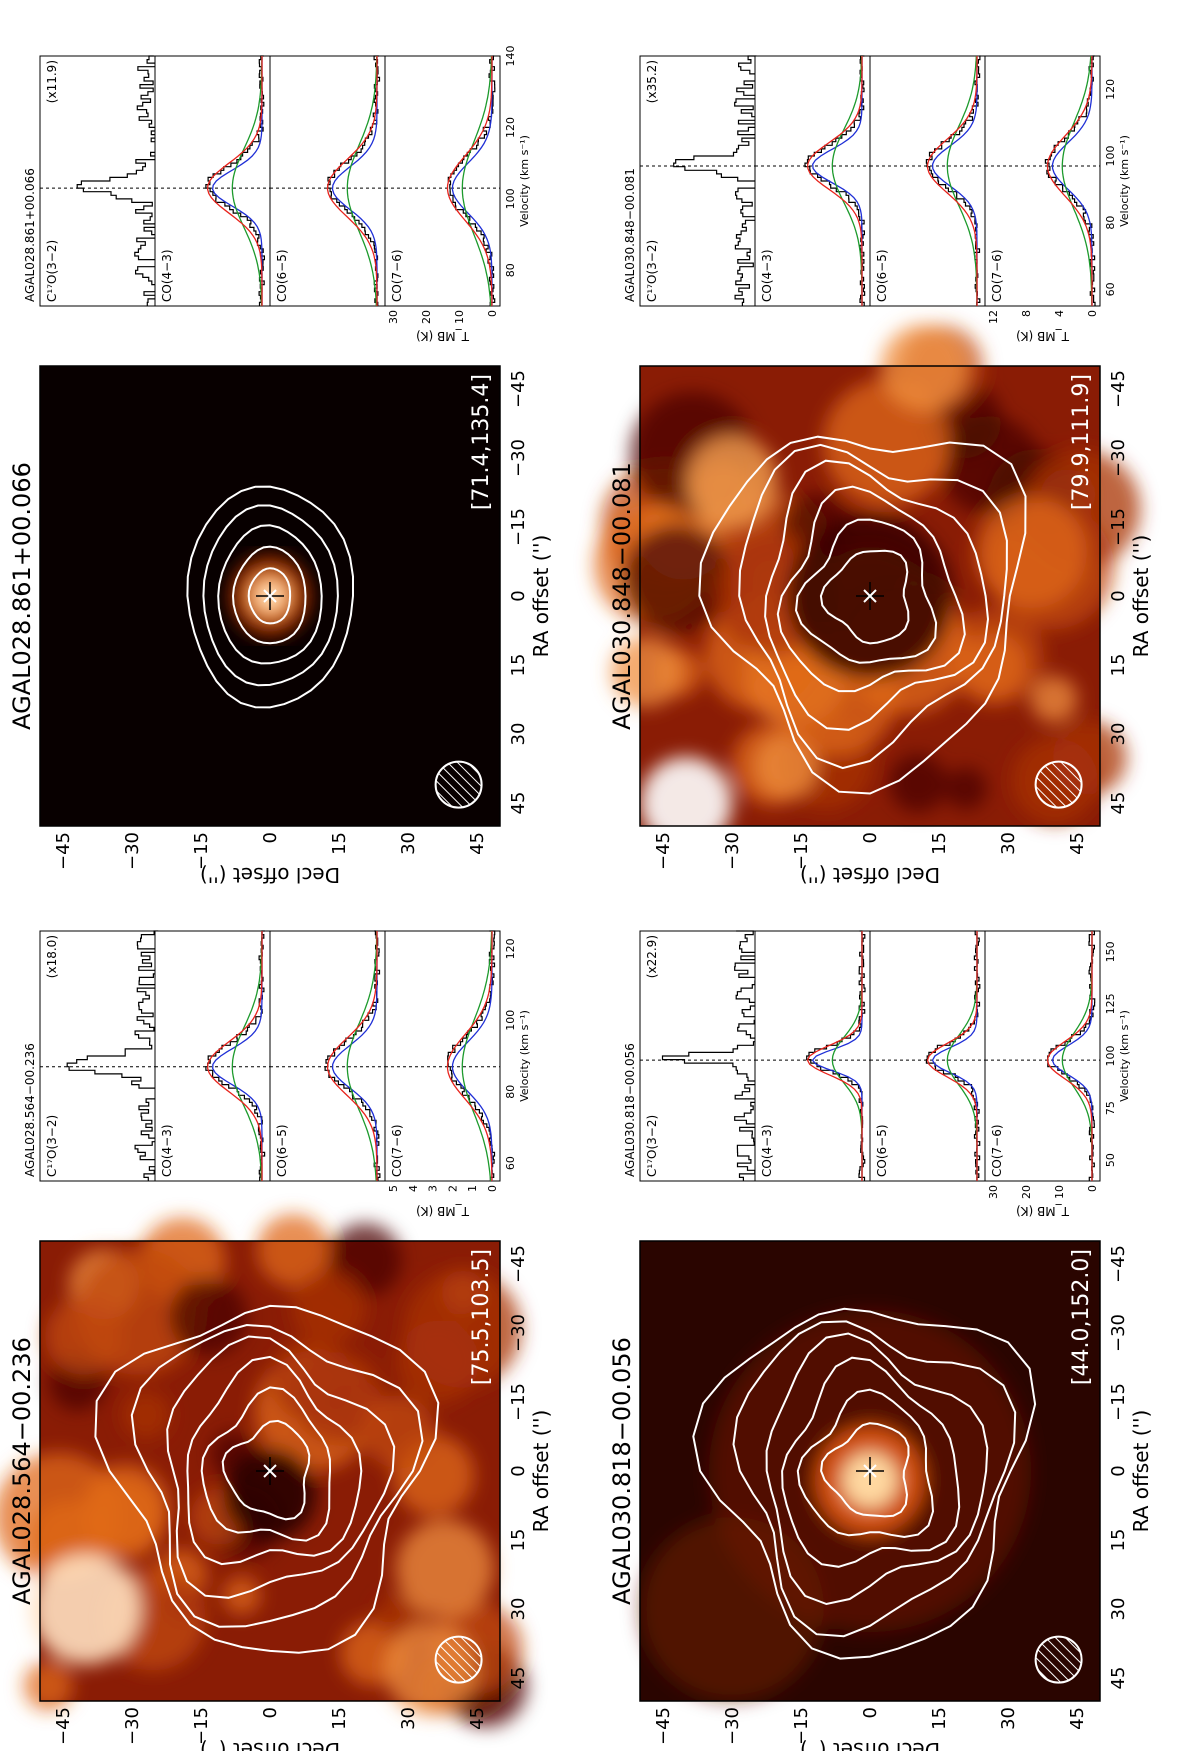  Describe the element at coordinates (52, 271) in the screenshot. I see `spectral-line-label: C¹⁷O(3−2)` at that location.